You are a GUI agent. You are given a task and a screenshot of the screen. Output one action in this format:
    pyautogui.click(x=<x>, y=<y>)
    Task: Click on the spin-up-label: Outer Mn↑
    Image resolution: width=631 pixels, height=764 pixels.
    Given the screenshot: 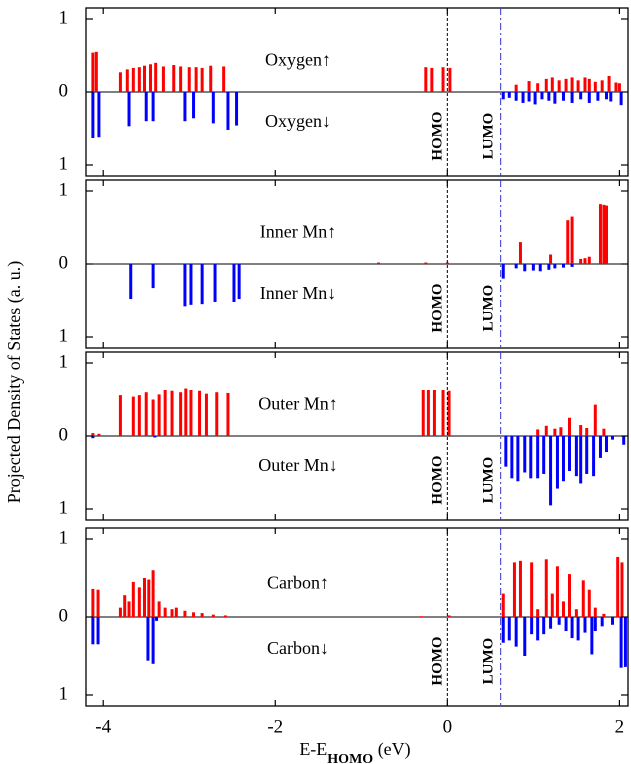 What is the action you would take?
    pyautogui.click(x=298, y=403)
    